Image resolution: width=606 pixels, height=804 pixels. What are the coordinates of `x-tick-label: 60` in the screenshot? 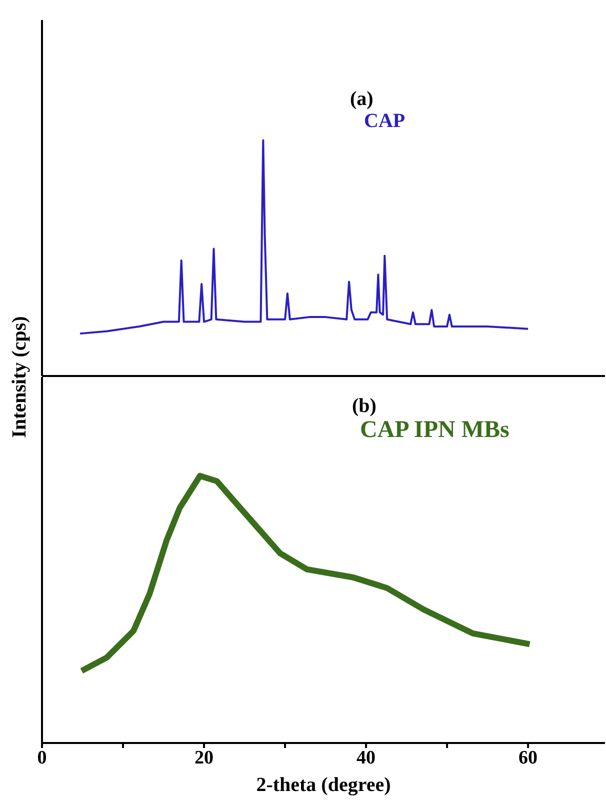 It's located at (528, 757).